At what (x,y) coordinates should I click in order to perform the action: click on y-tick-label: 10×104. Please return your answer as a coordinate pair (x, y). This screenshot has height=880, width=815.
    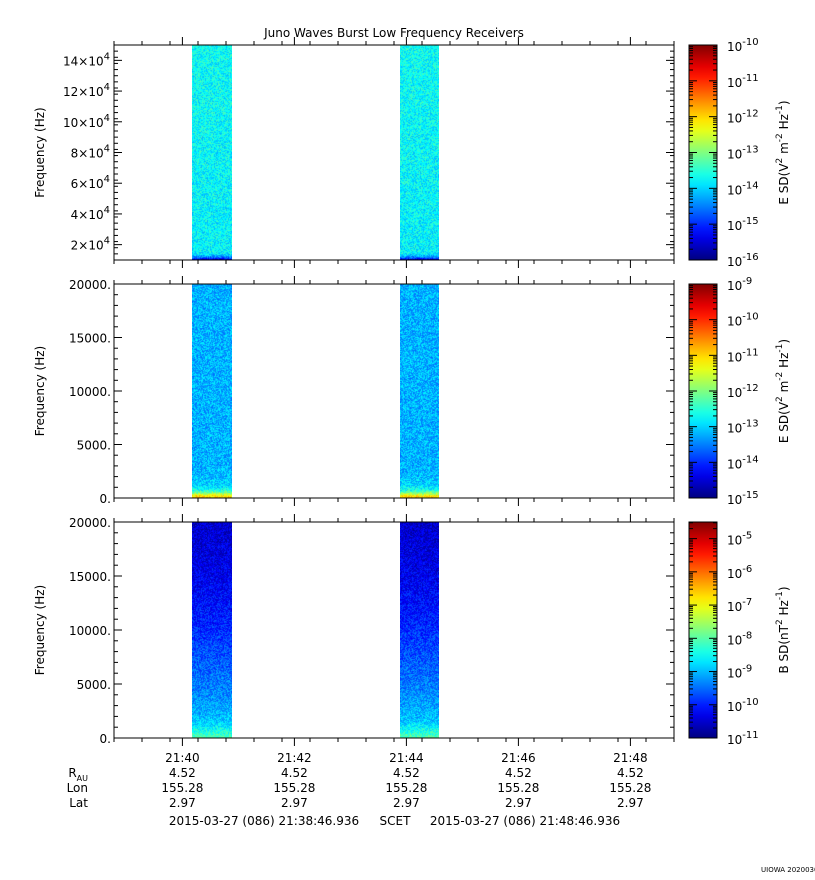
    Looking at the image, I should click on (86, 121).